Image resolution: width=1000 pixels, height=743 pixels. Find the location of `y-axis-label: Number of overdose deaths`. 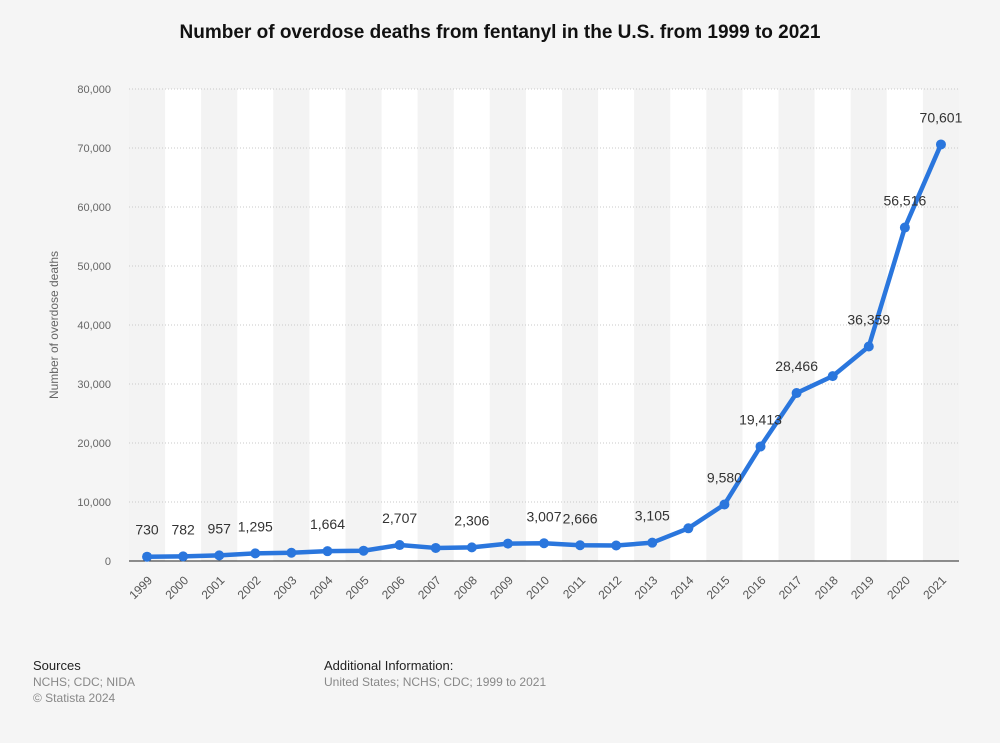

y-axis-label: Number of overdose deaths is located at coordinates (54, 325).